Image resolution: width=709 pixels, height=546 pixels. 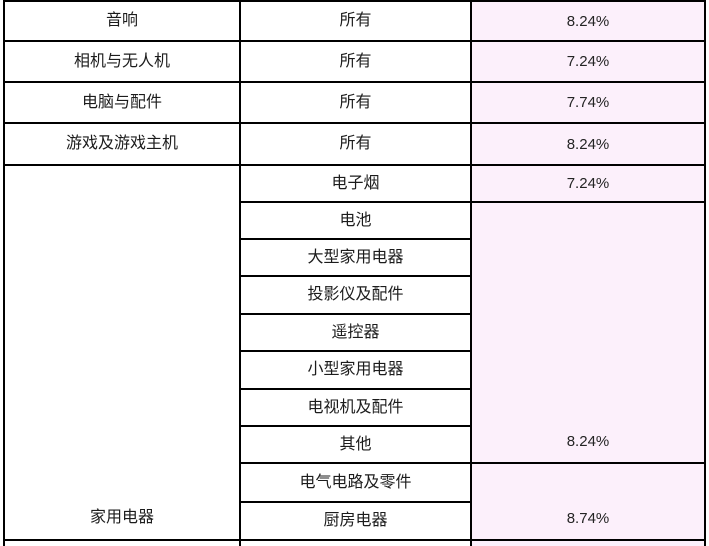 I want to click on category-cell, so click(x=122, y=542).